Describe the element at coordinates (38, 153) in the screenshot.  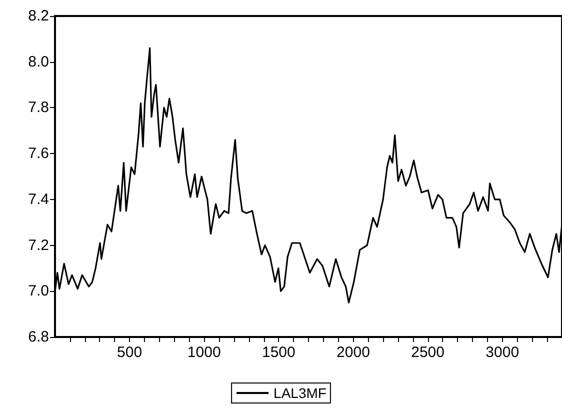
I see `y-tick-label: 7.6` at that location.